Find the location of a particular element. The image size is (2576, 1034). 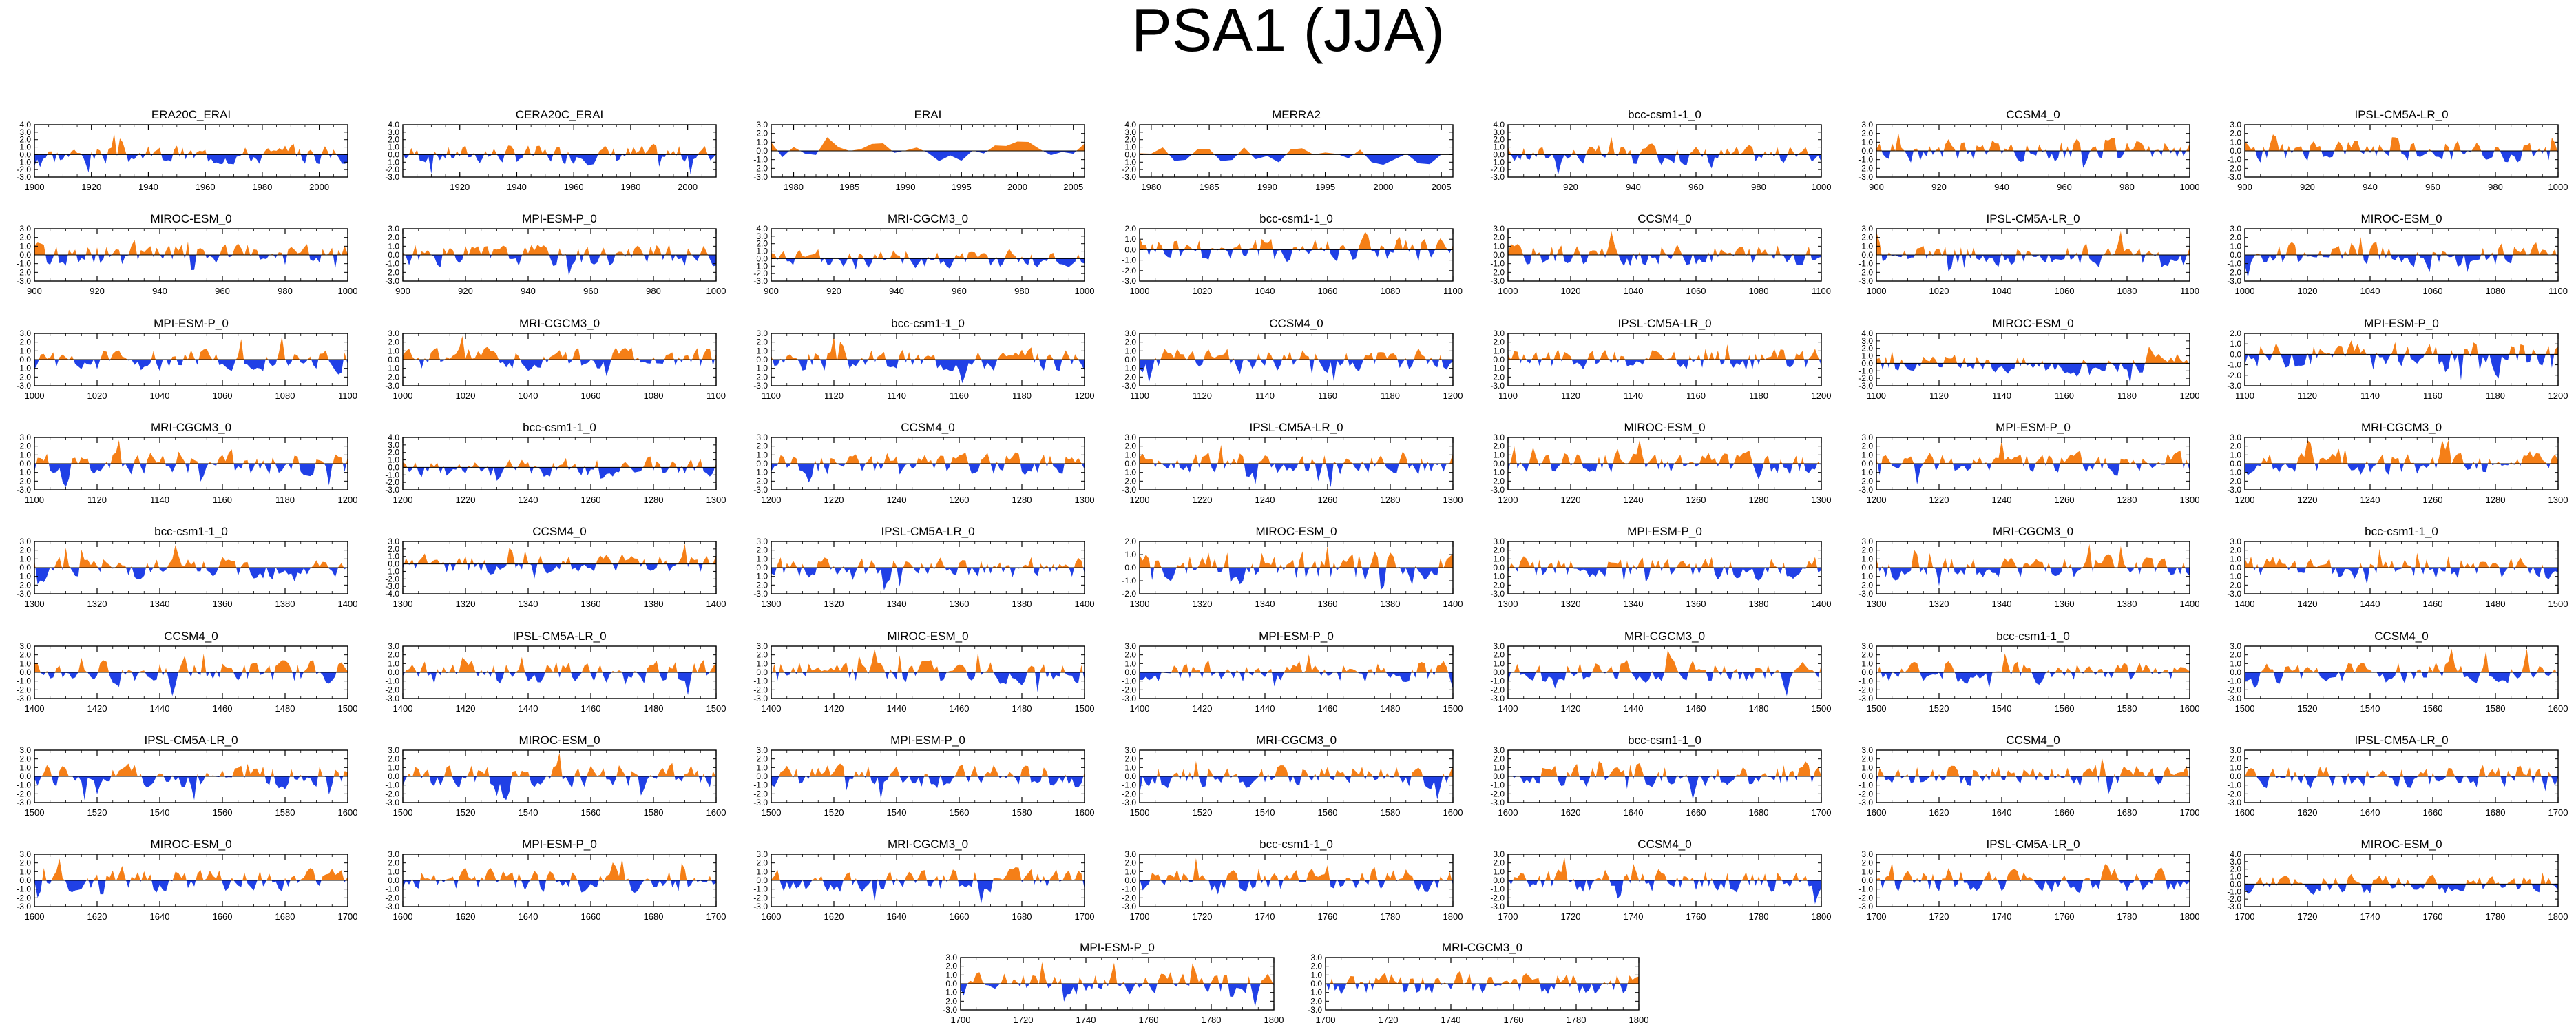

x-tick-label: 1440 is located at coordinates (160, 708).